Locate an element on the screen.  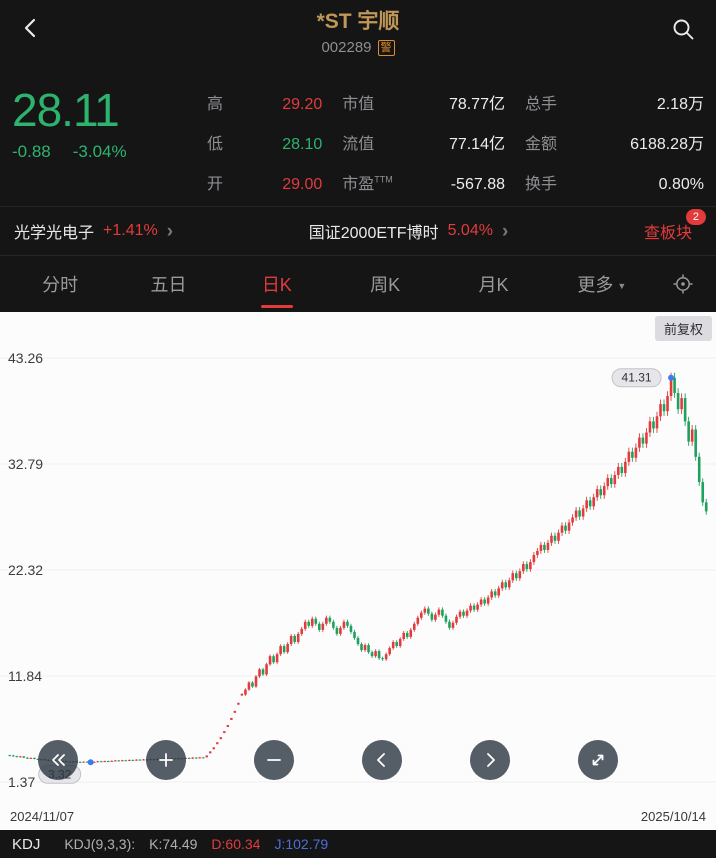
indicator-j-value: J:102.79 is located at coordinates (301, 844).